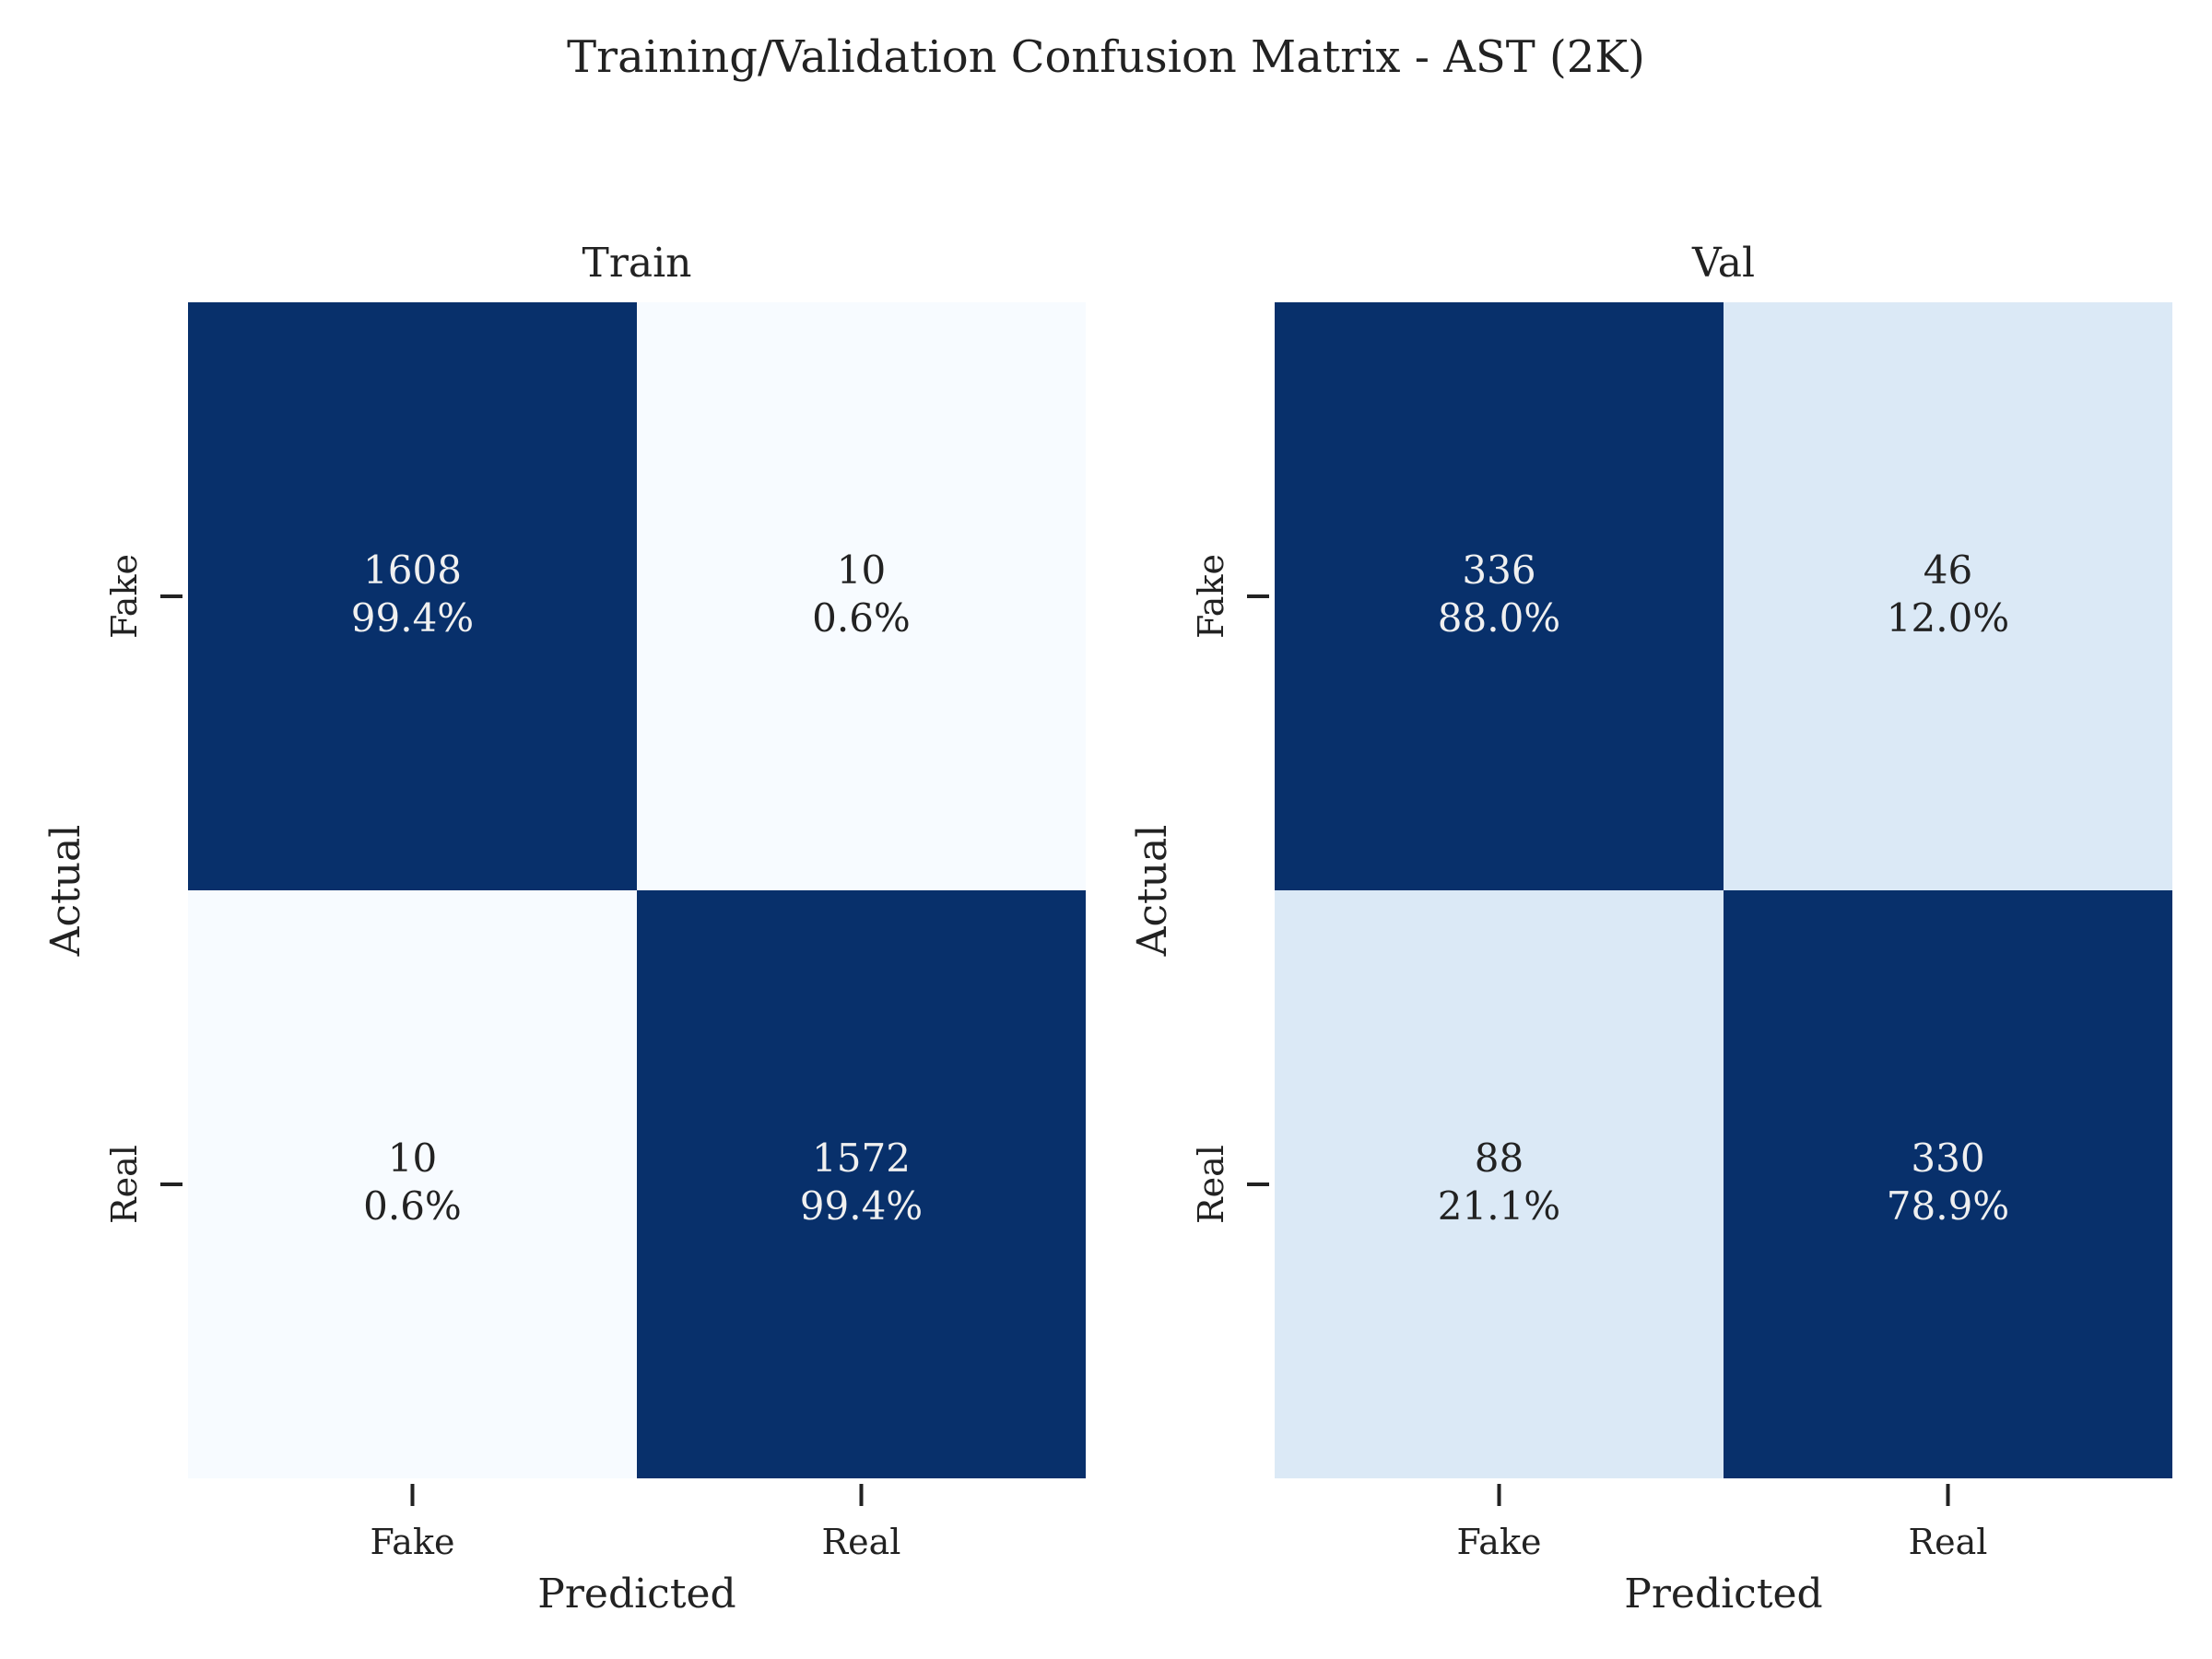 The height and width of the screenshot is (1659, 2212). Describe the element at coordinates (636, 263) in the screenshot. I see `panel-title: Train` at that location.